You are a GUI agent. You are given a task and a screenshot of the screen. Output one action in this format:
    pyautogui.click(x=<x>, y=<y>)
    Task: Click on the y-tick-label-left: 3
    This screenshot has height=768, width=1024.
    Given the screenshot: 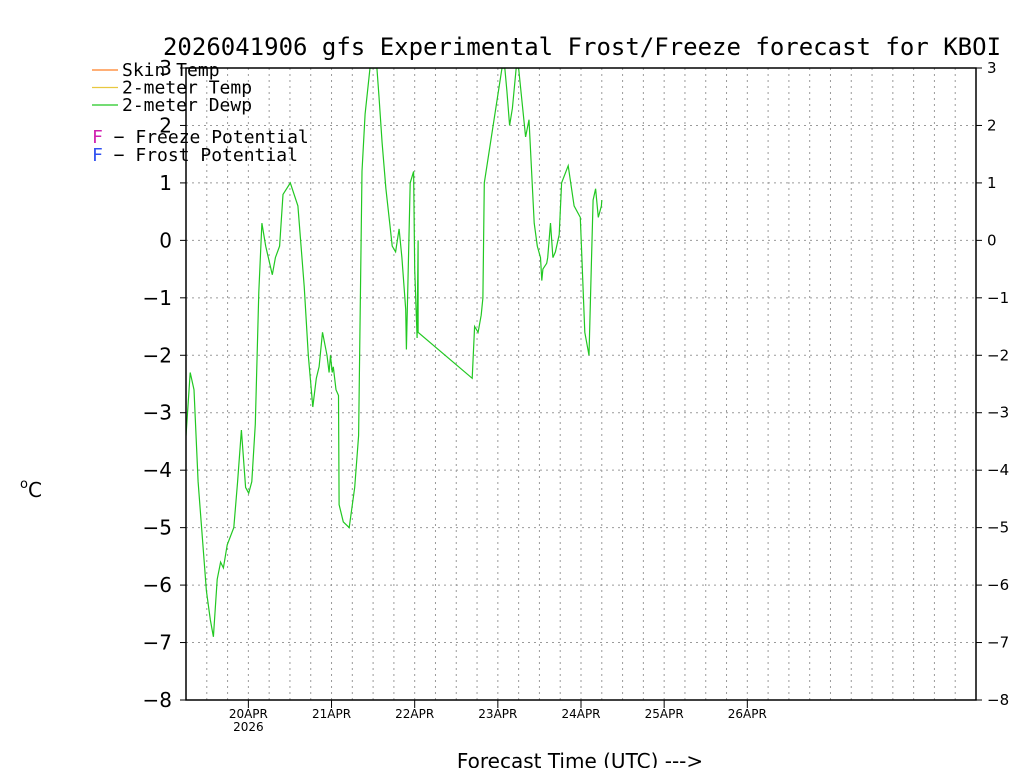 What is the action you would take?
    pyautogui.click(x=165, y=68)
    